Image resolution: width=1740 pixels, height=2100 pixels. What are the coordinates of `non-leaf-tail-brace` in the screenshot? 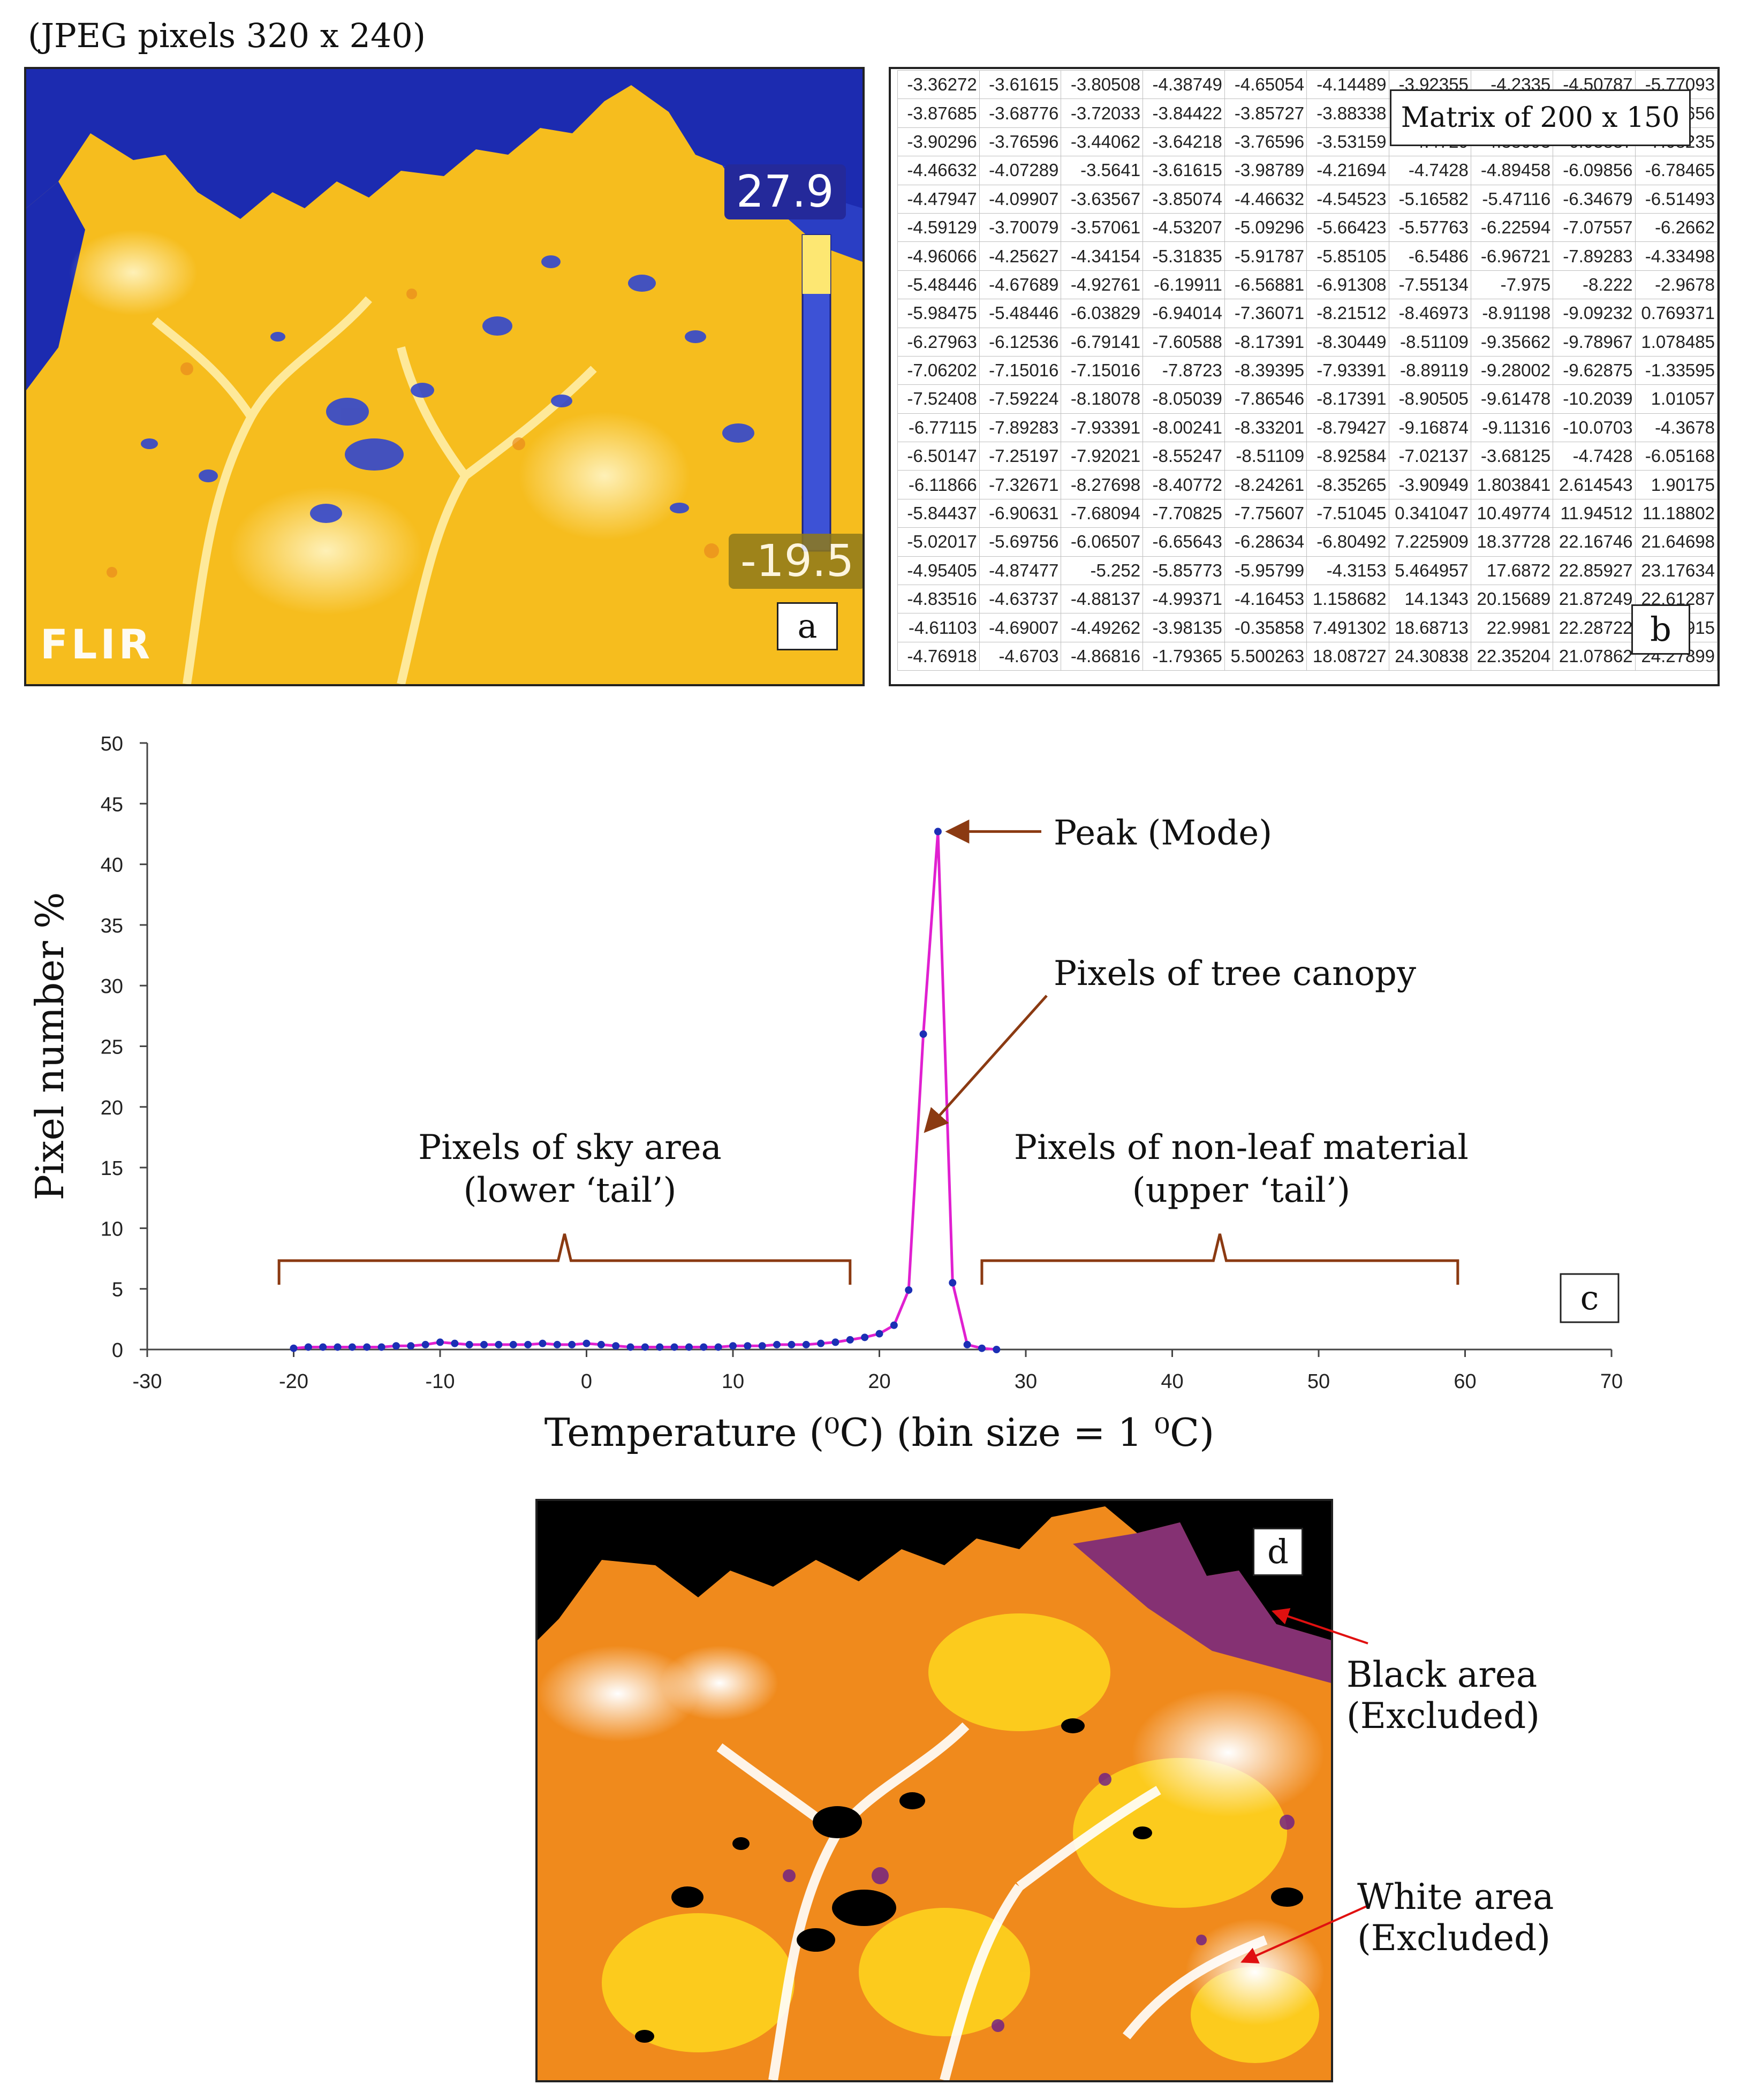 It's located at (1219, 1259).